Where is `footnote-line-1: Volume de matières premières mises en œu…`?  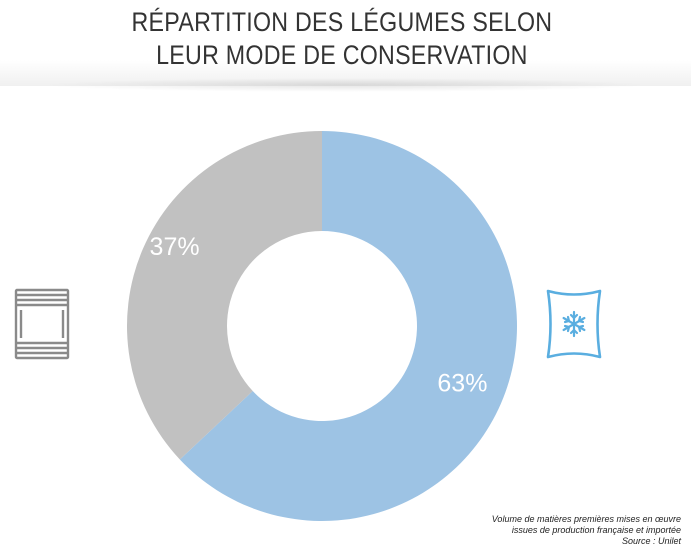
footnote-line-1: Volume de matières premières mises en œu… is located at coordinates (586, 519).